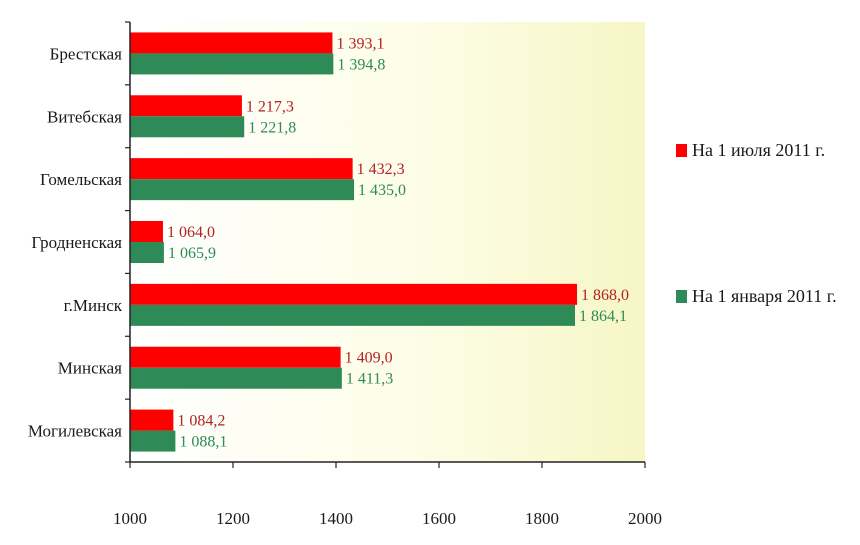 The width and height of the screenshot is (860, 545). What do you see at coordinates (75, 431) in the screenshot?
I see `category-label: Могилевская` at bounding box center [75, 431].